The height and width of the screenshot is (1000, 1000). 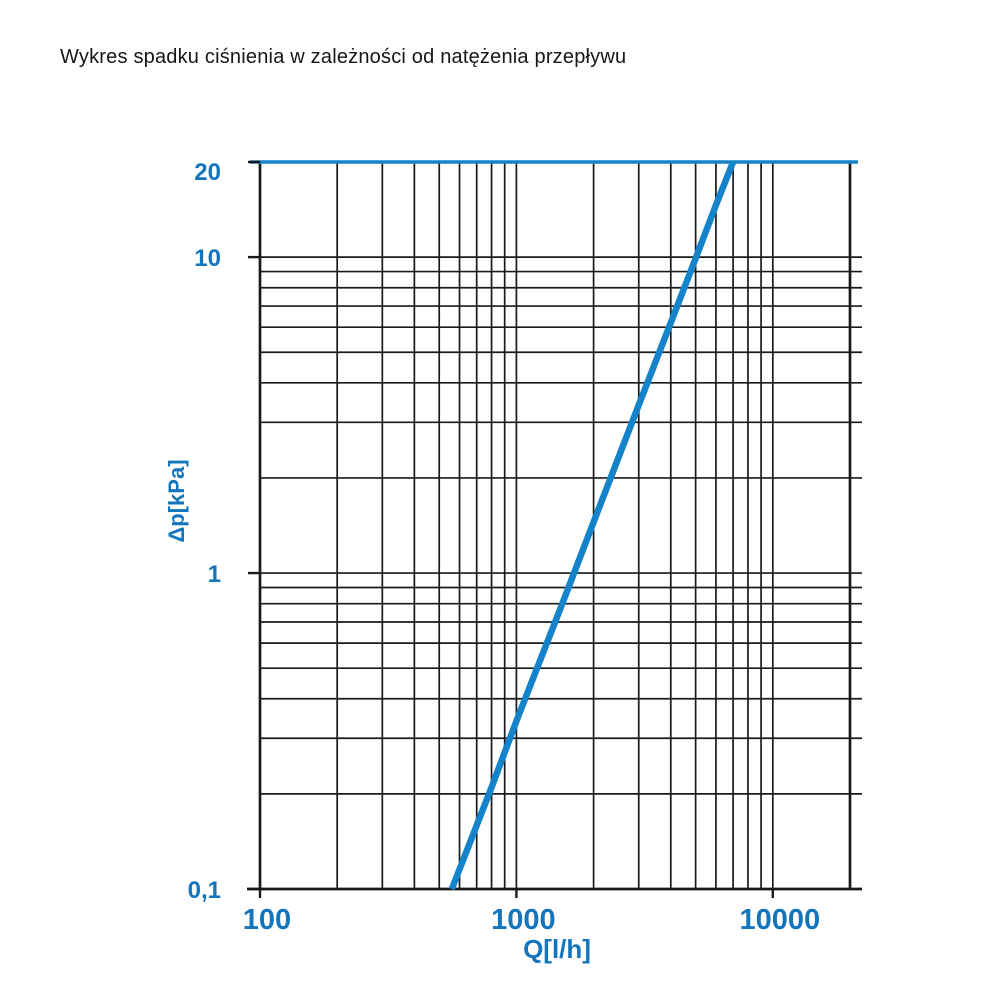 I want to click on y-tick-label: 20, so click(x=207, y=172).